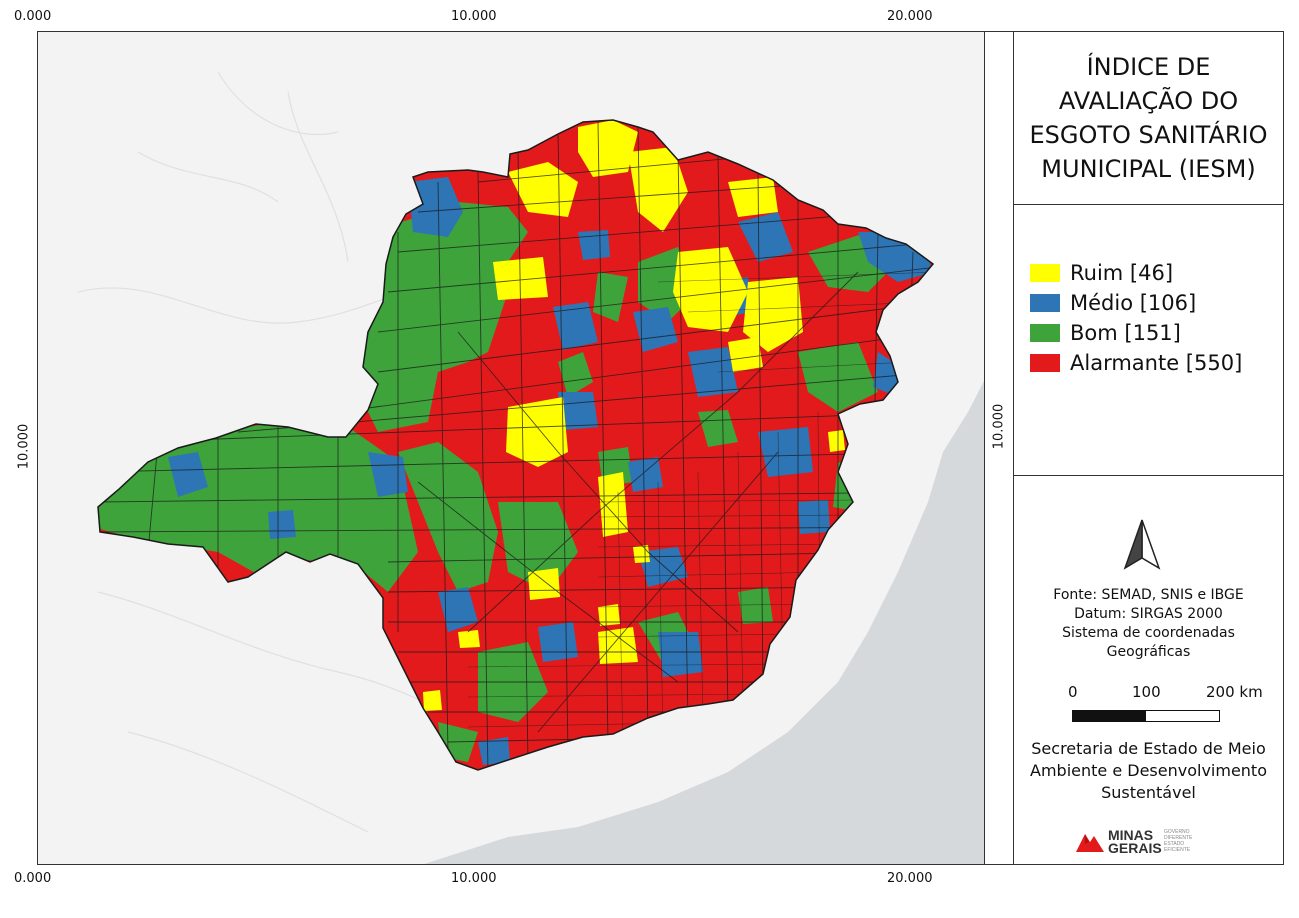  Describe the element at coordinates (33, 878) in the screenshot. I see `x-tick-bottom-0: 0.000` at that location.